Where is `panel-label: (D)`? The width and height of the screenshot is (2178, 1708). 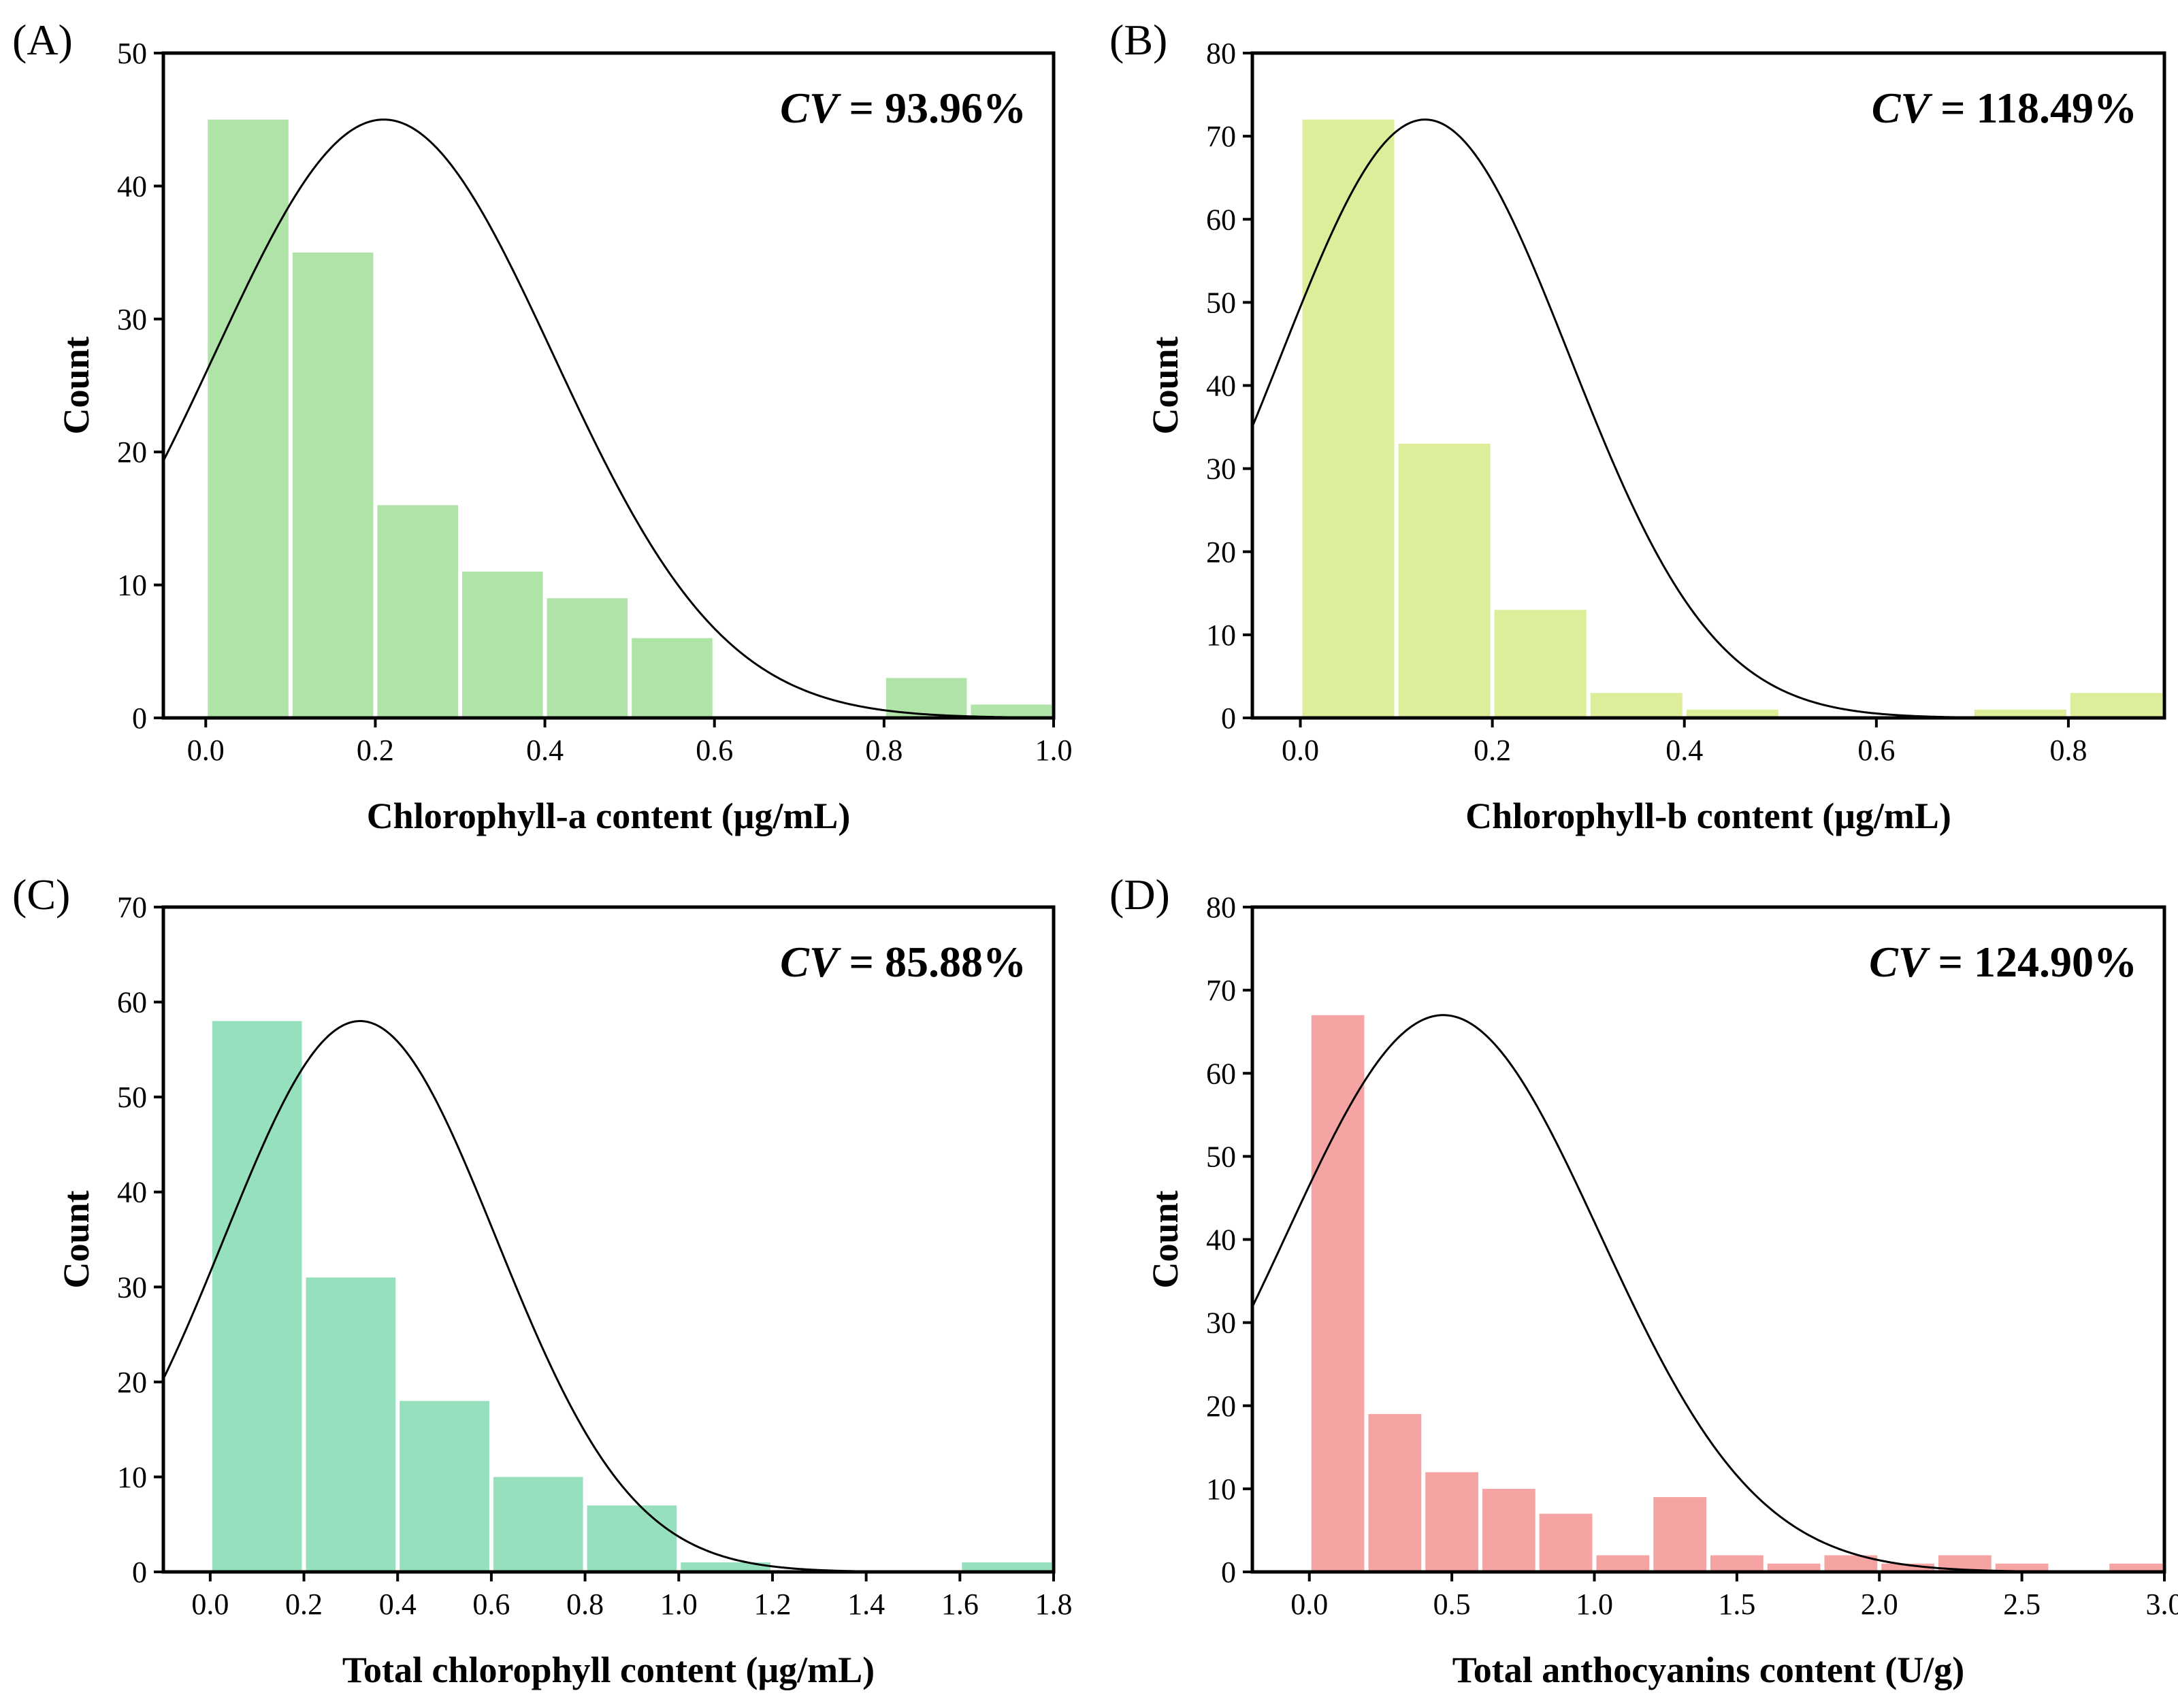
panel-label: (D) is located at coordinates (1139, 894).